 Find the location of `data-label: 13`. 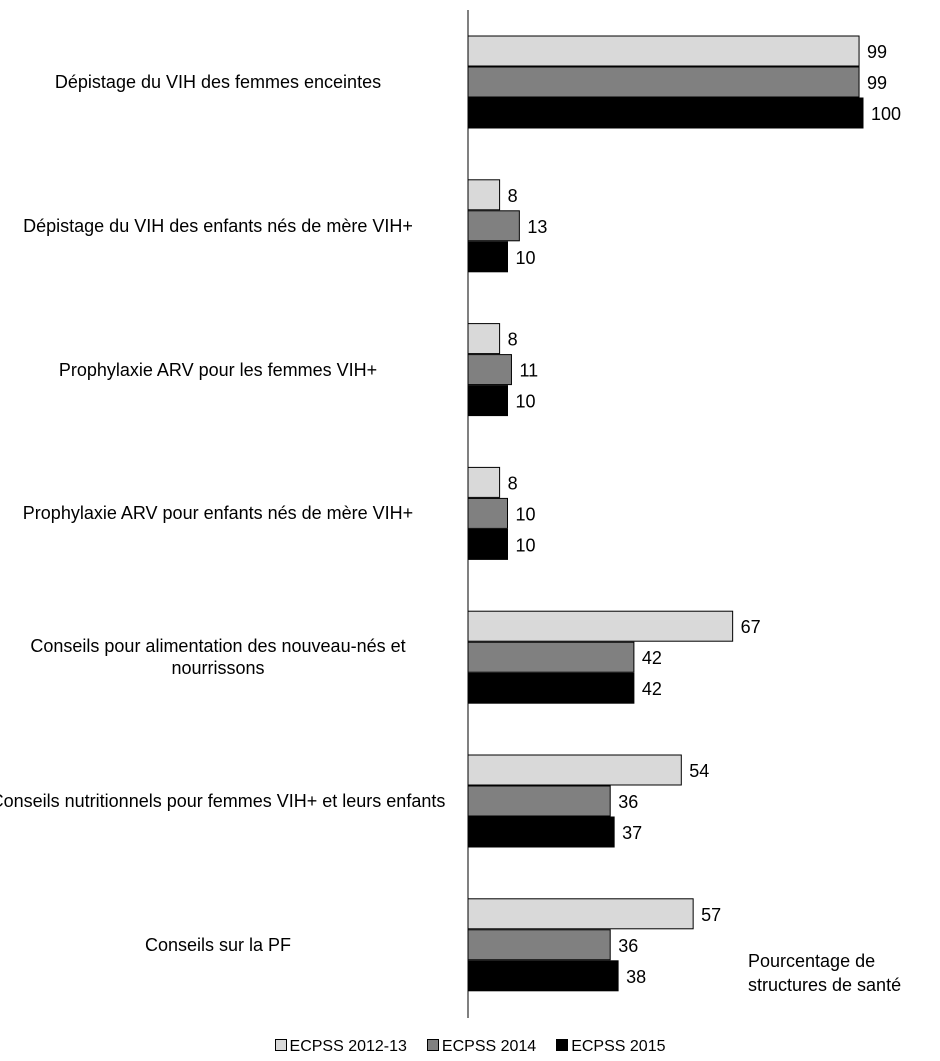

data-label: 13 is located at coordinates (537, 227).